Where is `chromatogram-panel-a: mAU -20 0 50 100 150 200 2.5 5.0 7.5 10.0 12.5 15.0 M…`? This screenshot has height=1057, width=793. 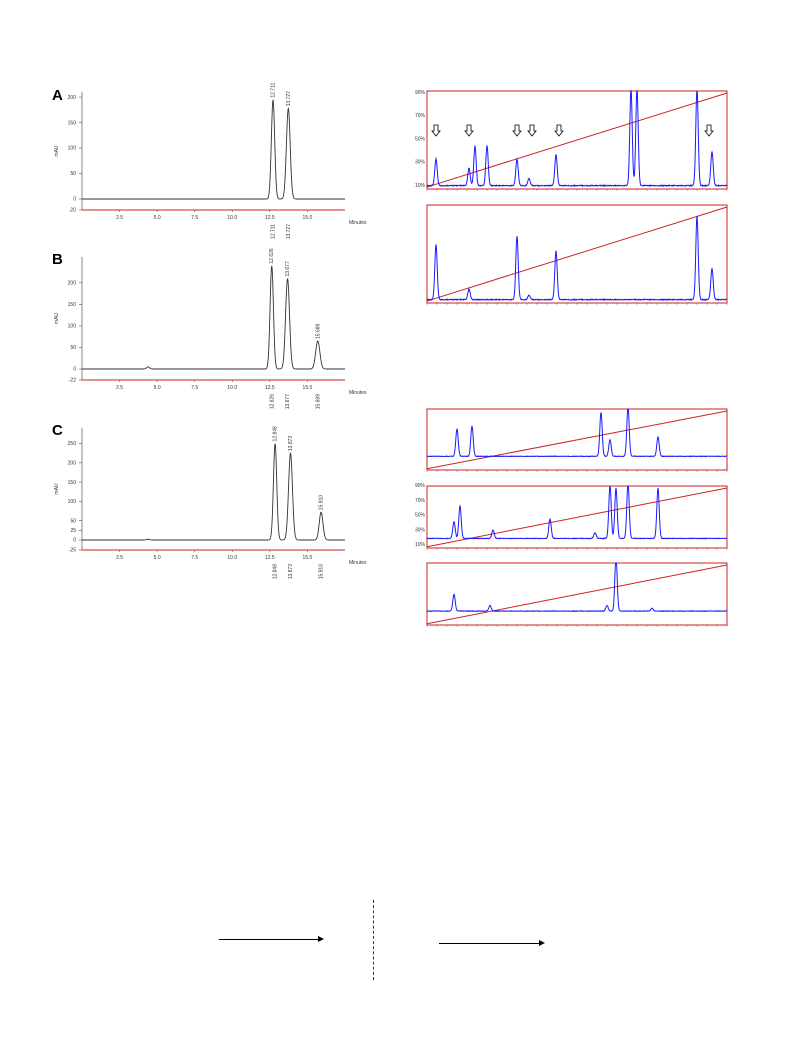
chromatogram-panel-a: mAU -20 0 50 100 150 200 2.5 5.0 7.5 10.0 12.5 15.0 M… is located at coordinates (210, 161).